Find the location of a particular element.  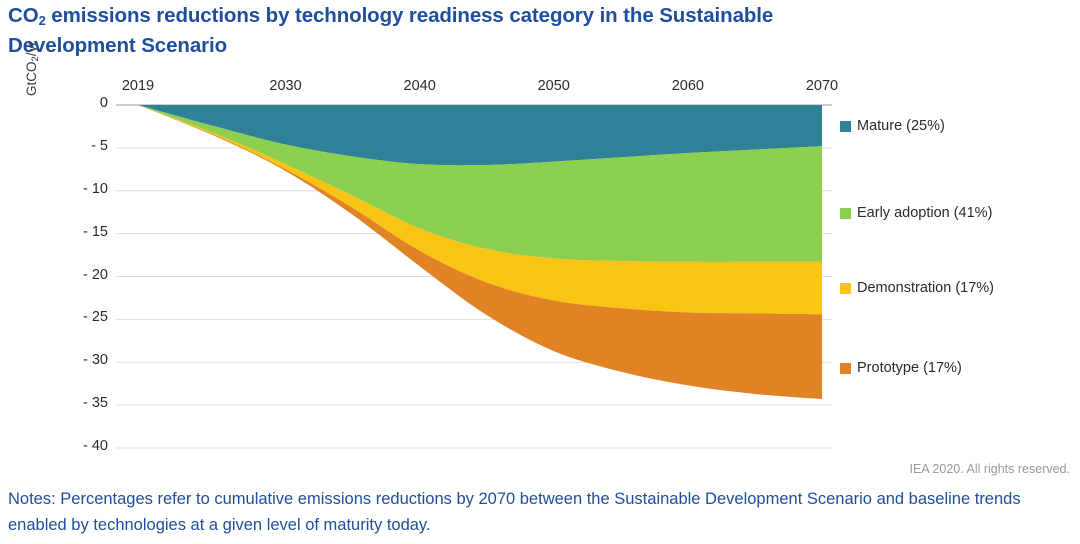

y-axis-tick: - 10 is located at coordinates (95, 188).